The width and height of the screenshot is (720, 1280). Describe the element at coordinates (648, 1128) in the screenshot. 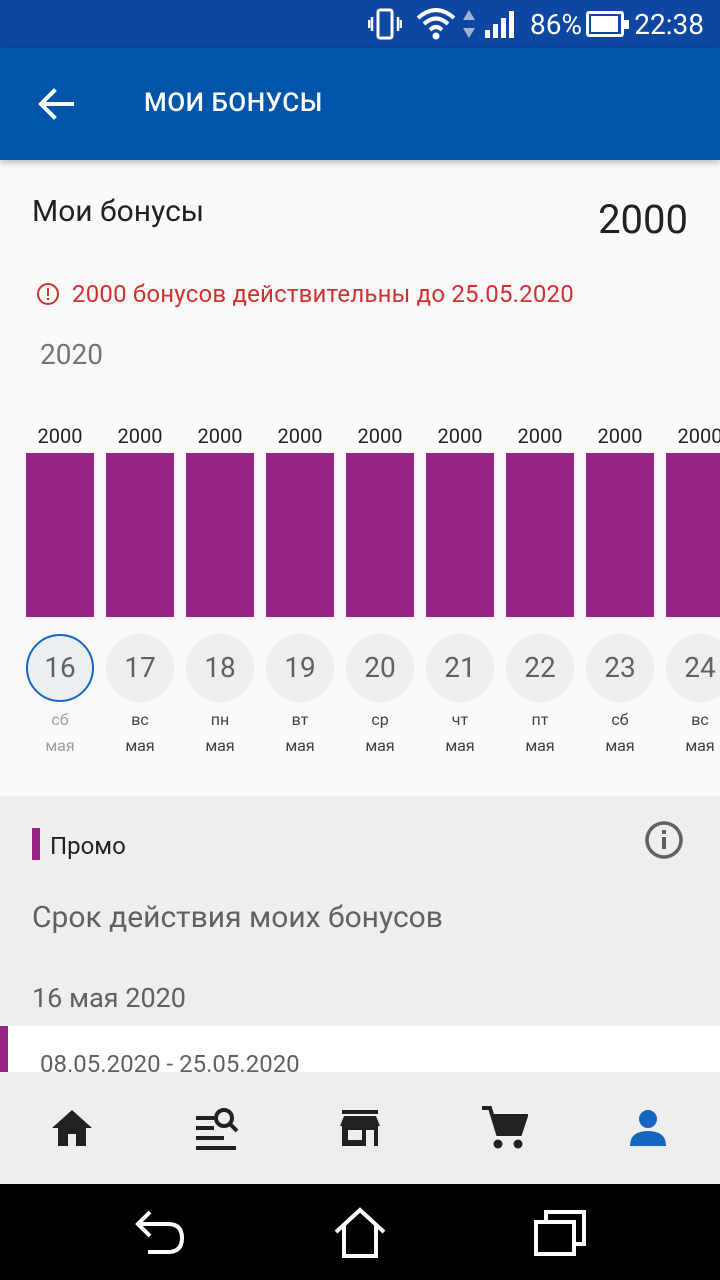

I see `profile-icon` at that location.